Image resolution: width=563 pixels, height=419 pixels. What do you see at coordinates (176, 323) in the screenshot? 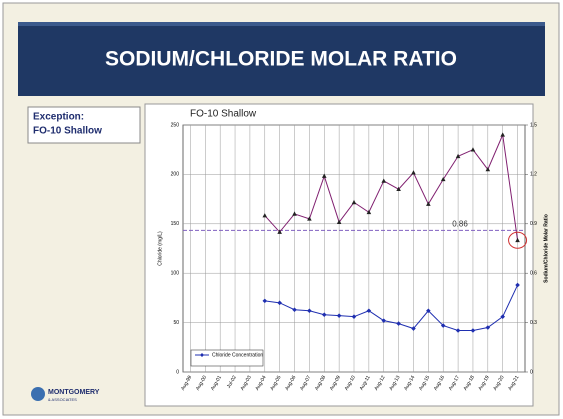
I see `y-tick-label: 50` at bounding box center [176, 323].